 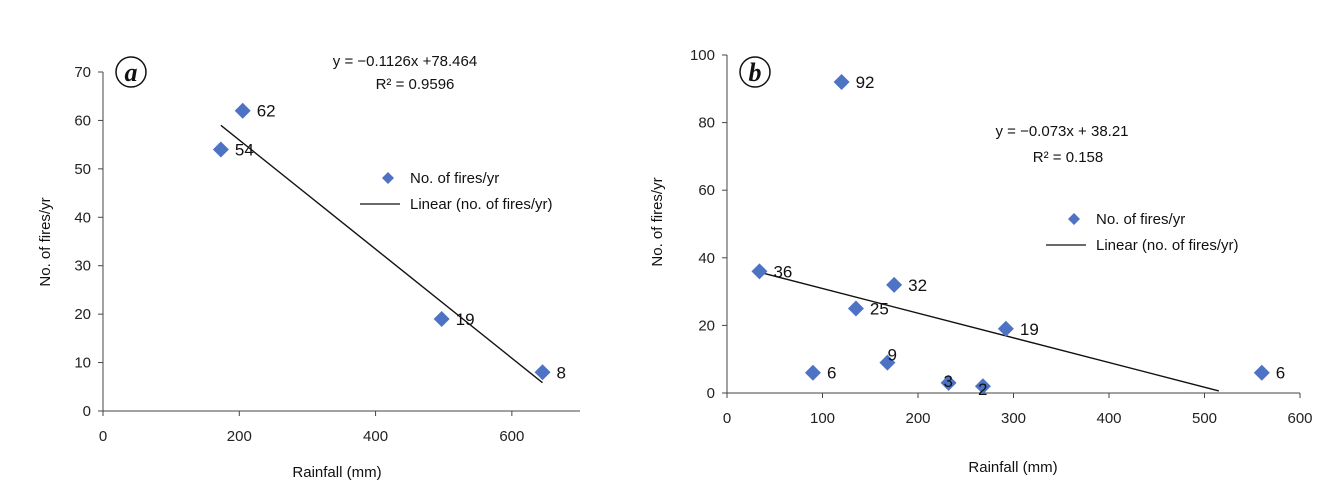 What do you see at coordinates (1140, 219) in the screenshot?
I see `panel-b-legend-label-series: No. of fires/yr` at bounding box center [1140, 219].